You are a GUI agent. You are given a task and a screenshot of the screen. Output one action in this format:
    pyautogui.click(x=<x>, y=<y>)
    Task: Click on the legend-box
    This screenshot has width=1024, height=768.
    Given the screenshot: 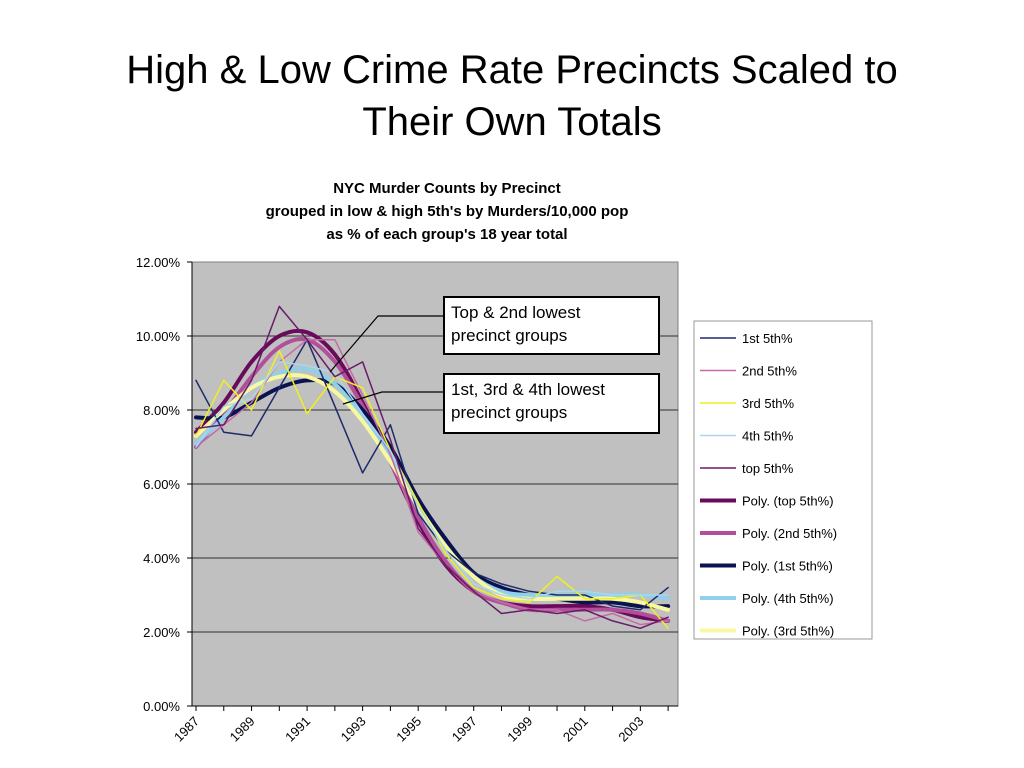 What is the action you would take?
    pyautogui.click(x=783, y=480)
    